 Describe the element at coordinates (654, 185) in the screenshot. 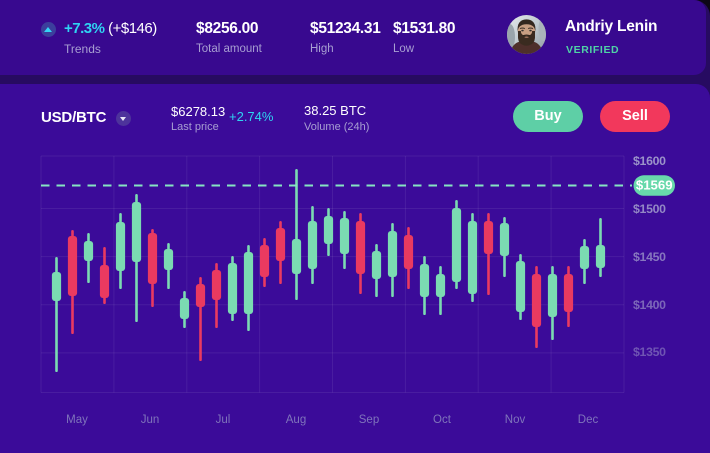

I see `svg-text: $1569` at that location.